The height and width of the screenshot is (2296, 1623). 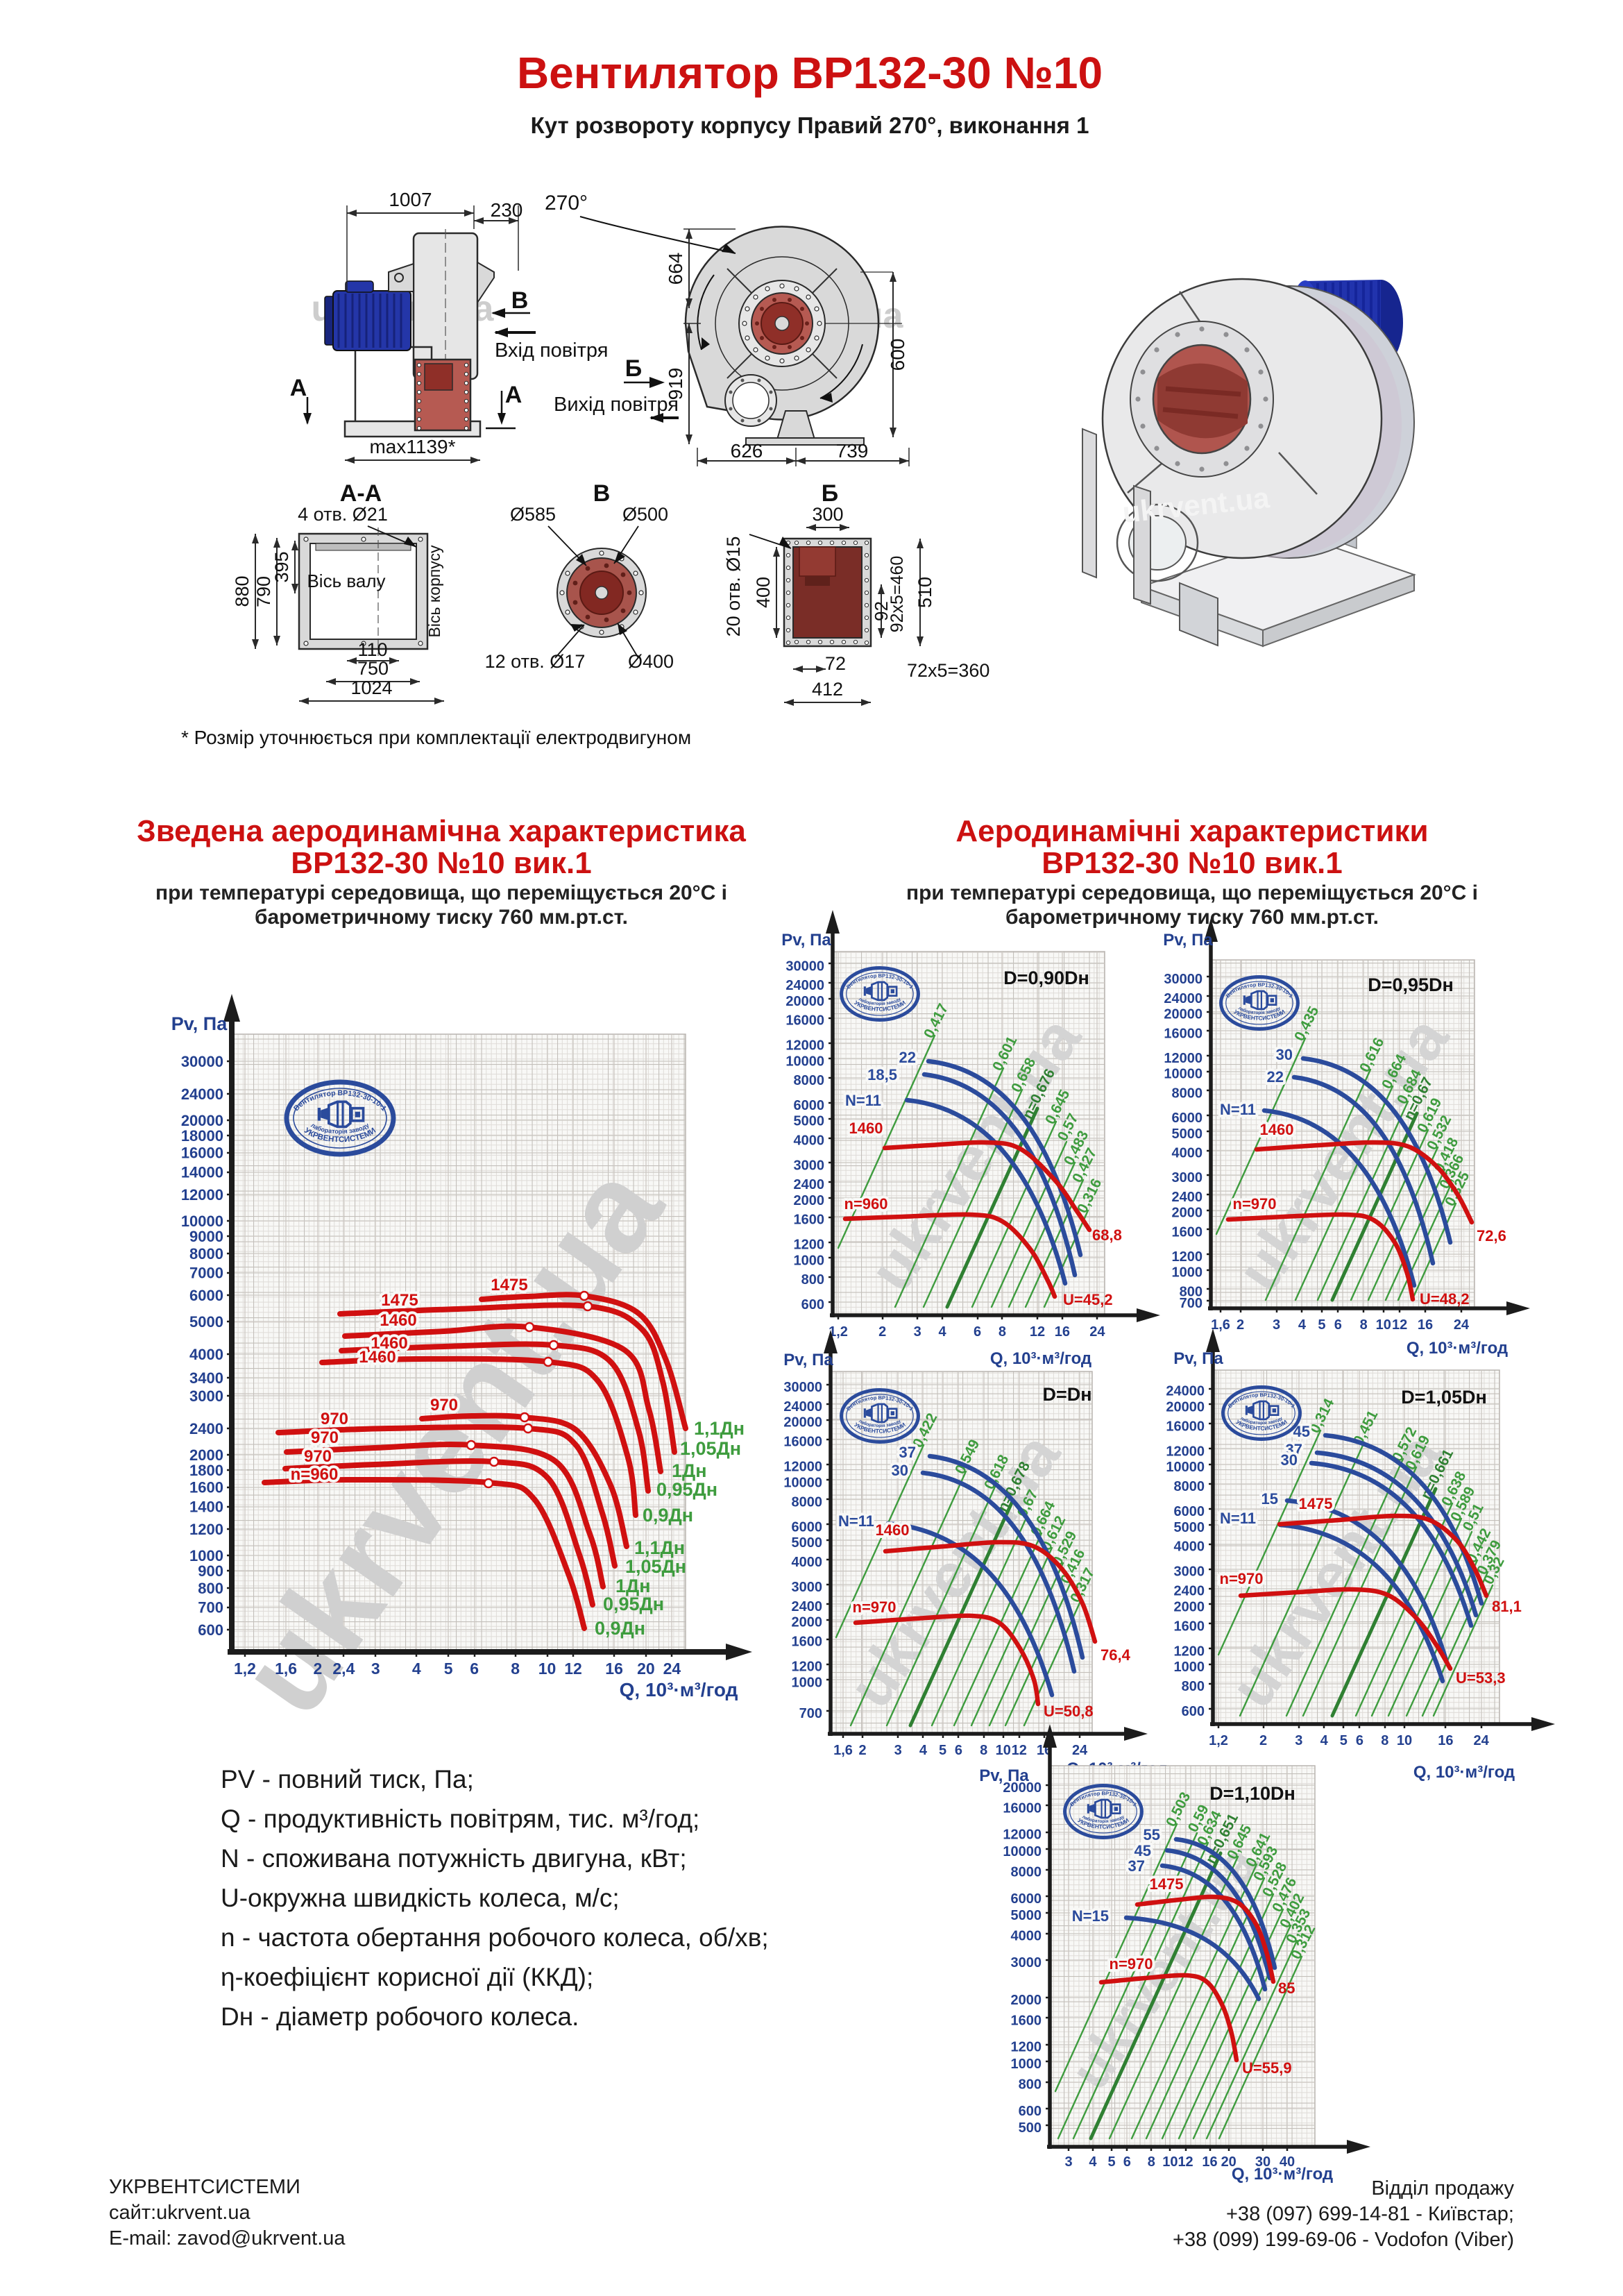 What do you see at coordinates (441, 831) in the screenshot?
I see `svg-text:Зведена аеродинамічна характер: Зведена аеродинамічна характеристика` at bounding box center [441, 831].